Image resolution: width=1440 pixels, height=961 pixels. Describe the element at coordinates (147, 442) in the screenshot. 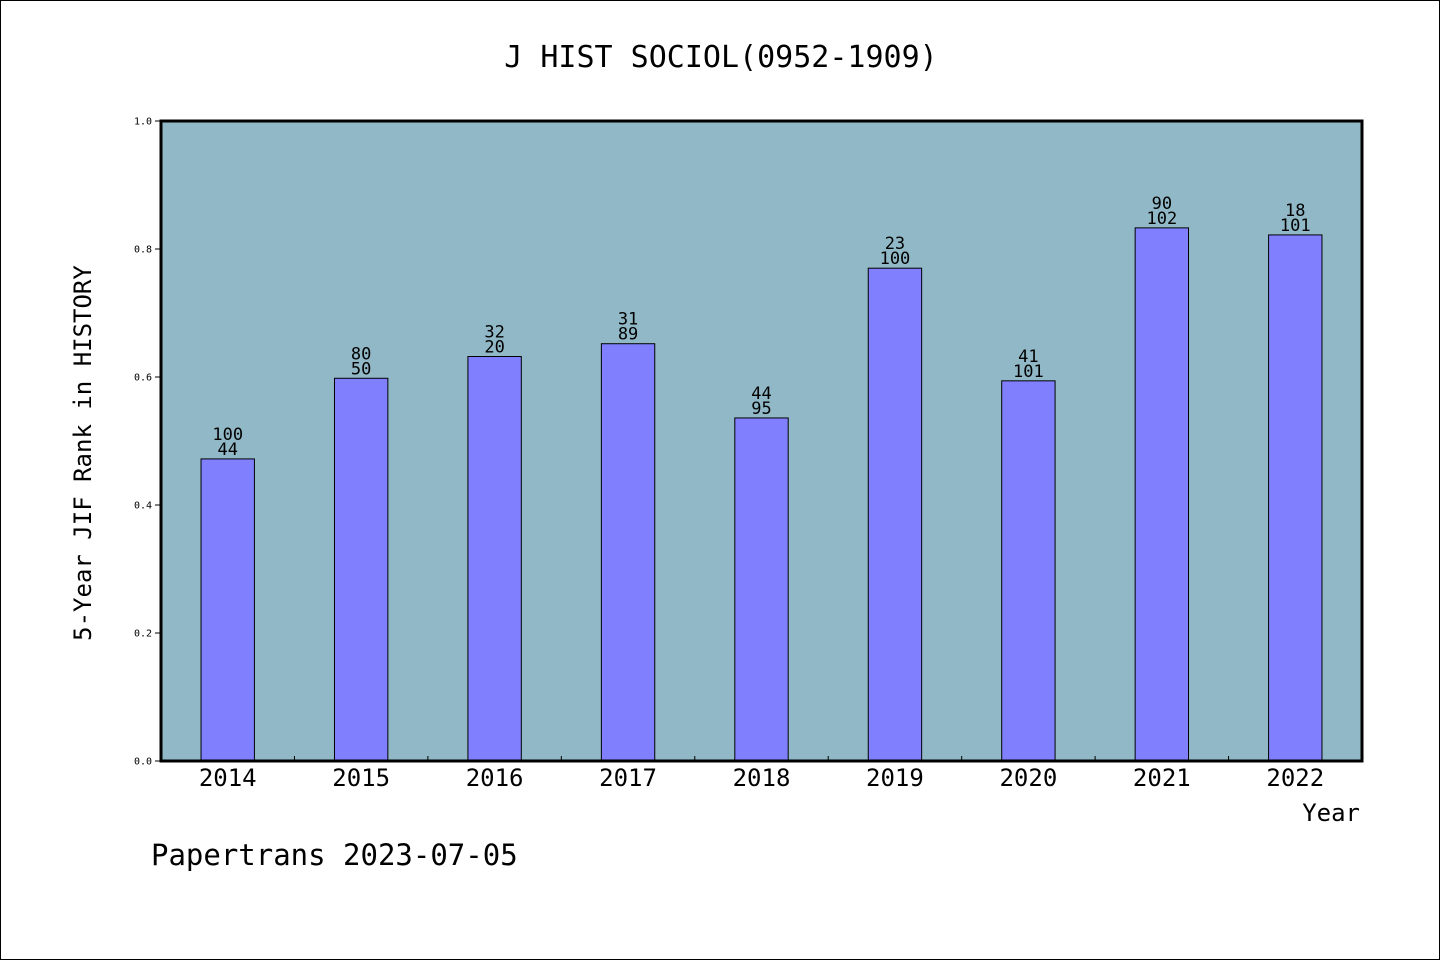

I see `y-axis: 0.0 0.2 0.4 0.6 0.8 1.0` at that location.